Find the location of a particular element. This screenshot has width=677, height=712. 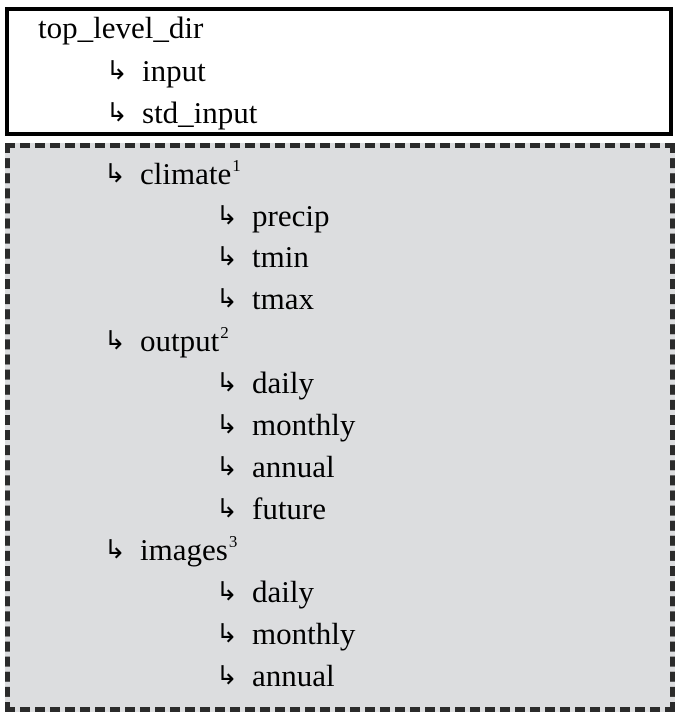

tree-item-input: ↳ input is located at coordinates (156, 71).